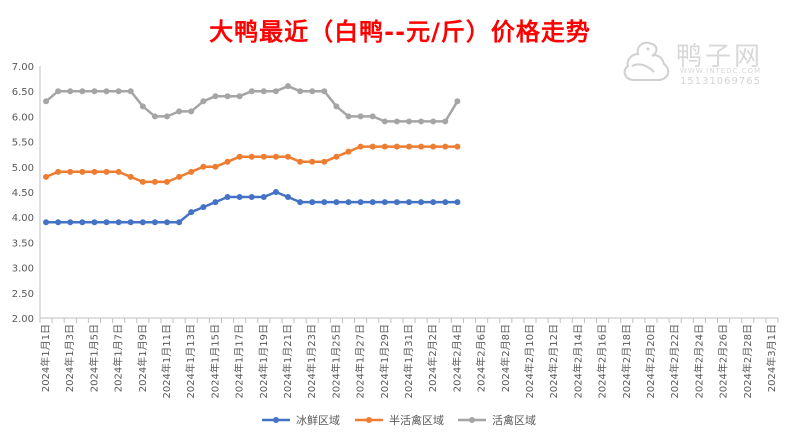 Image resolution: width=800 pixels, height=438 pixels. I want to click on x-tick-label: 2024年1月15日, so click(214, 361).